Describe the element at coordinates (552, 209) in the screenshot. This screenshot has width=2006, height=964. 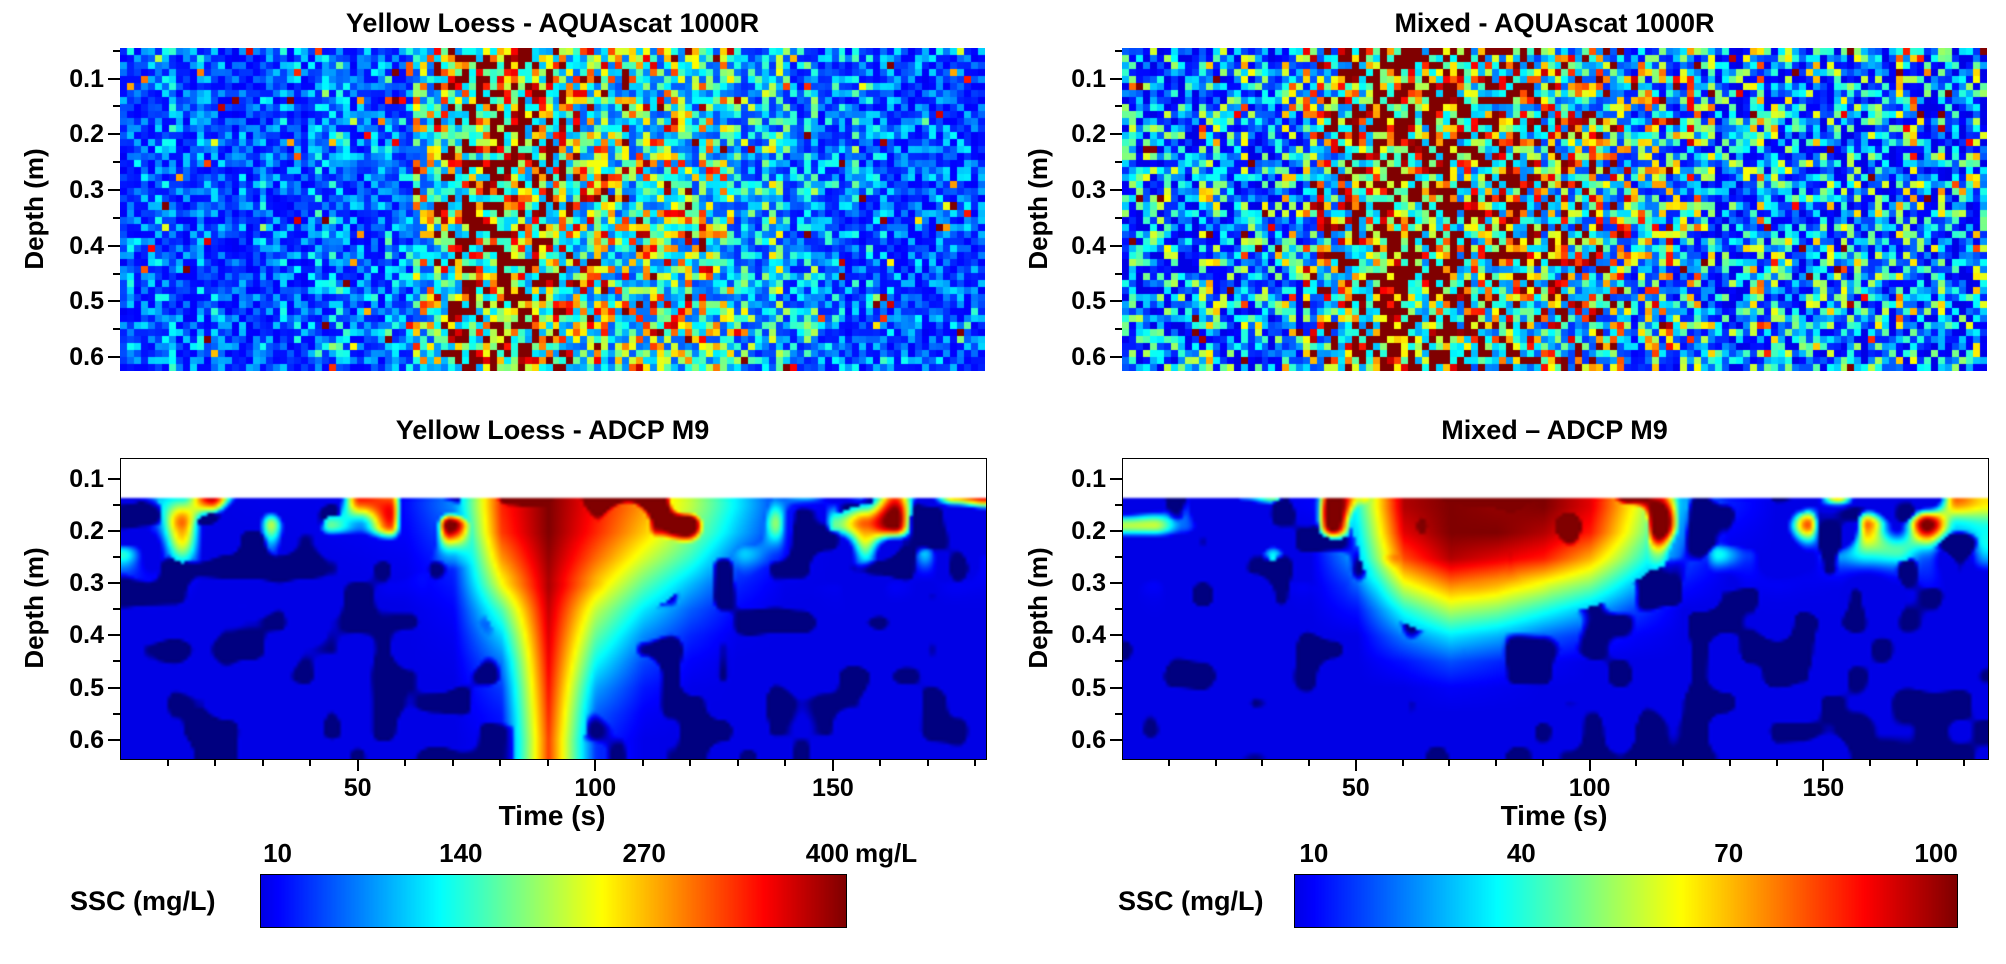
I see `heatmap-aquascat-yellow-loess` at that location.